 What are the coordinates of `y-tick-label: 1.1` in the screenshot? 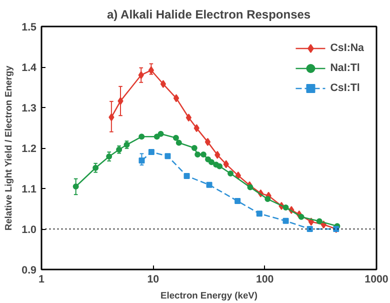 It's located at (29, 190).